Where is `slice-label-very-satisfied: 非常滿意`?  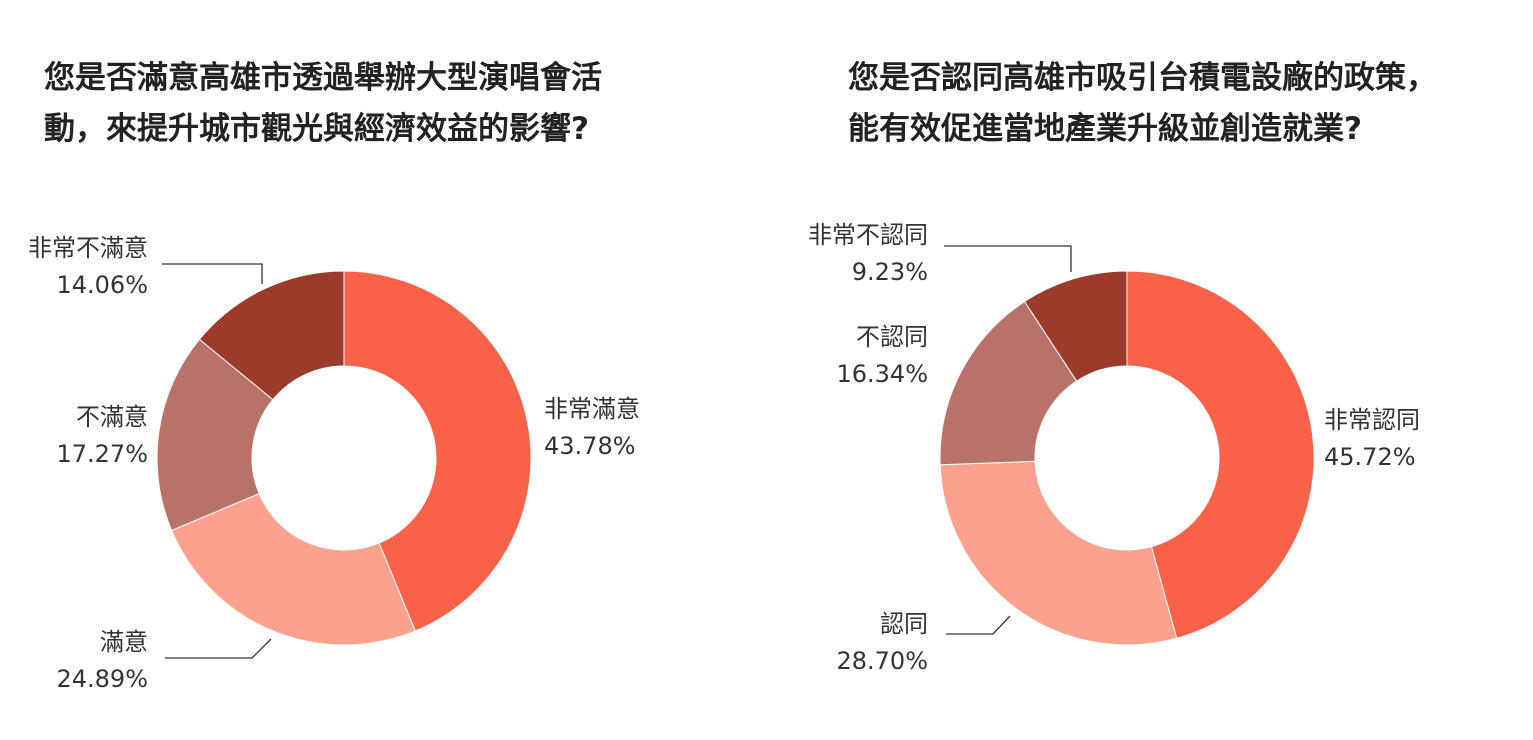 slice-label-very-satisfied: 非常滿意 is located at coordinates (592, 409).